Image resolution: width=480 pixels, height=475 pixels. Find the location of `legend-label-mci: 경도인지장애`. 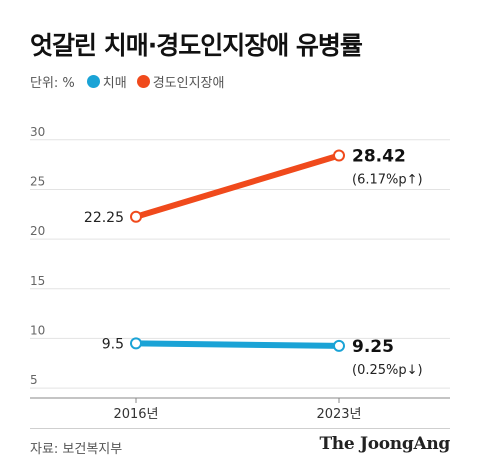

legend-label-mci: 경도인지장애 is located at coordinates (188, 83).